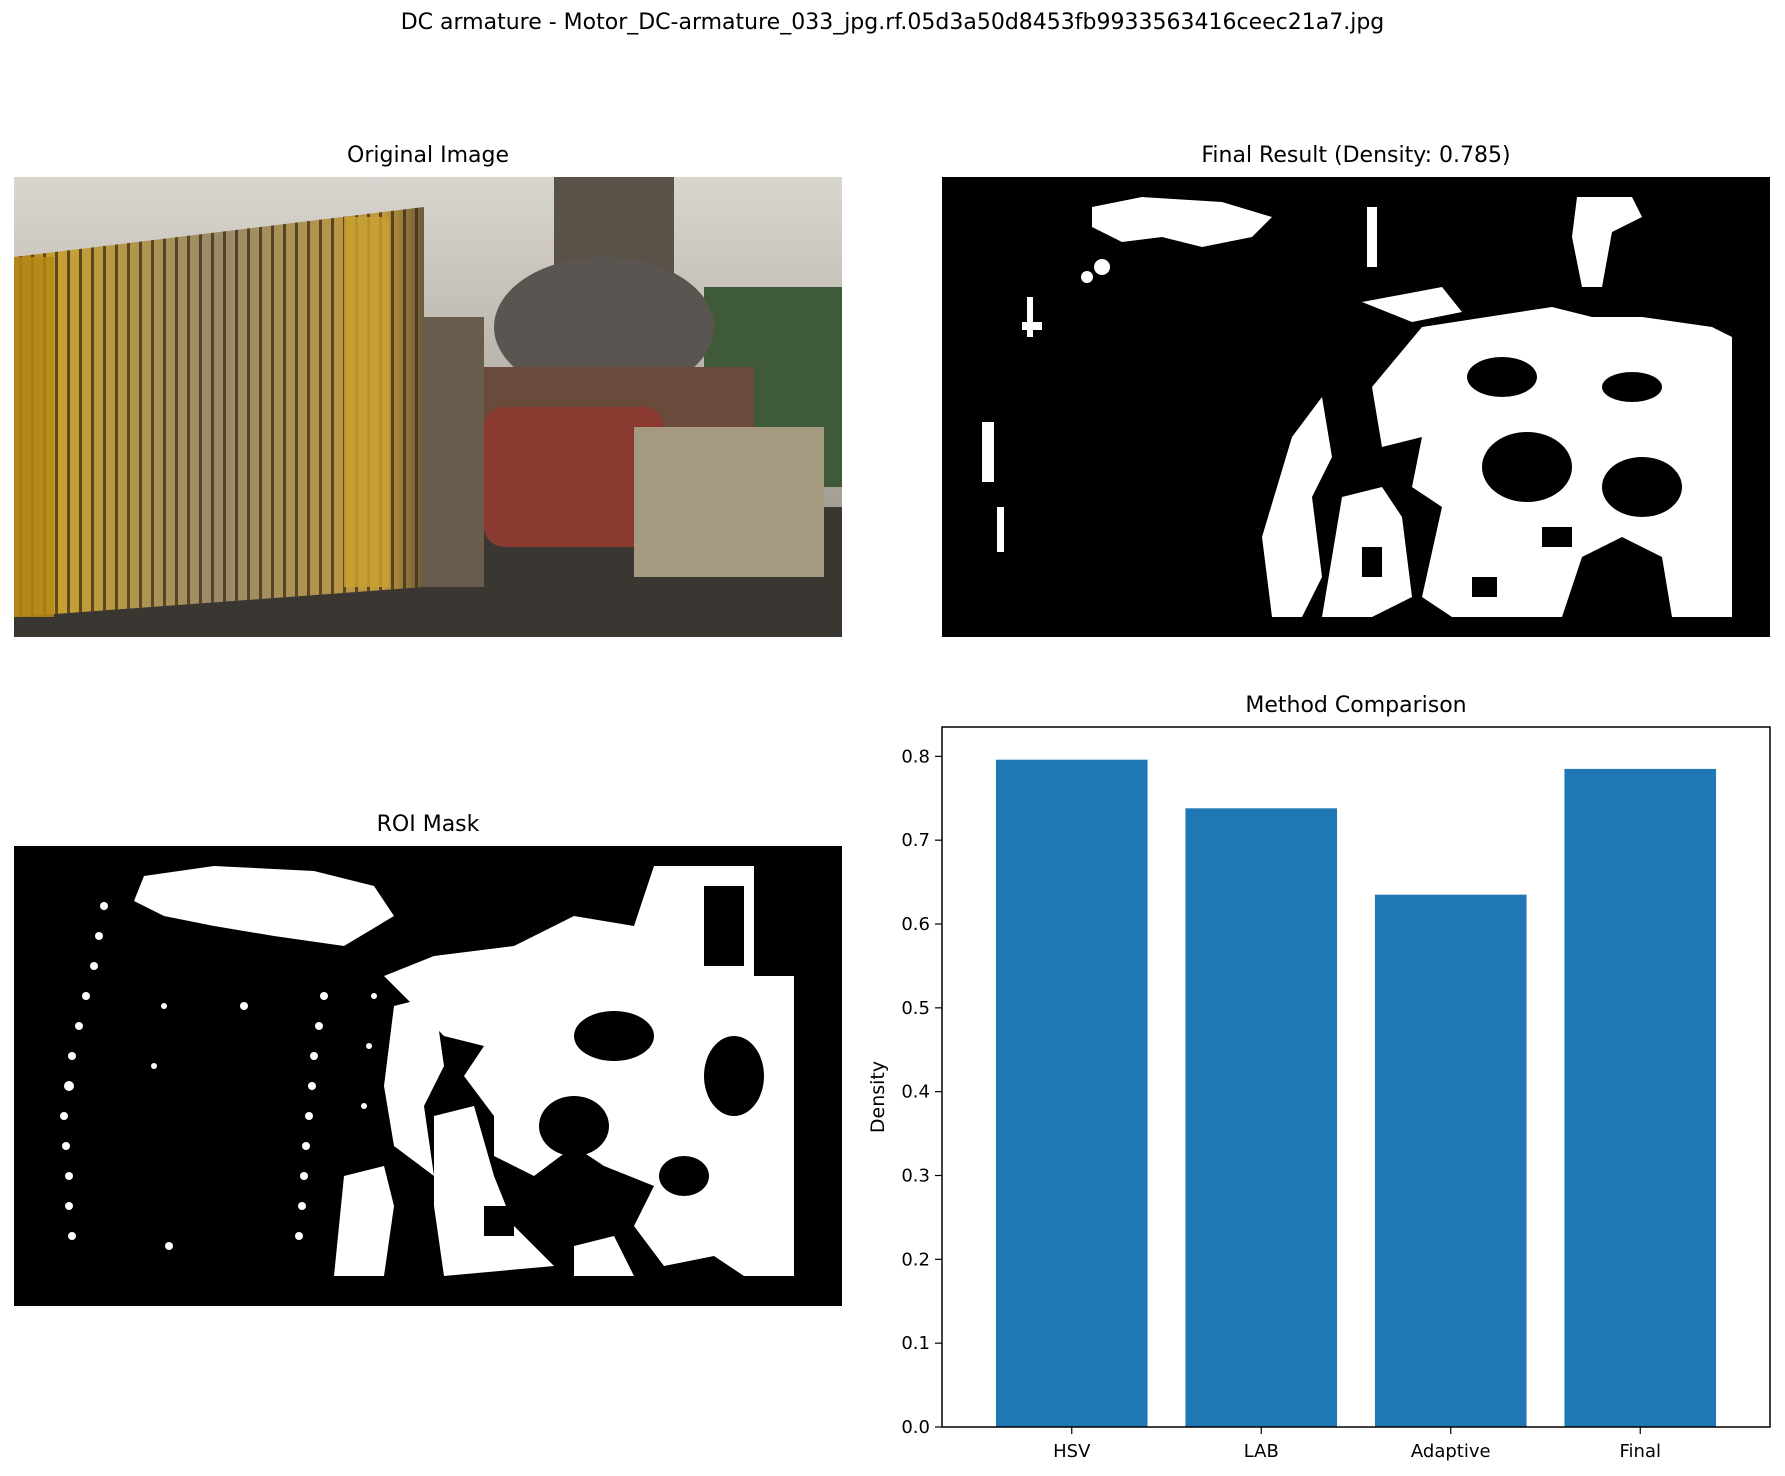 The image size is (1785, 1476). Describe the element at coordinates (1640, 1097) in the screenshot. I see `bar-final` at that location.